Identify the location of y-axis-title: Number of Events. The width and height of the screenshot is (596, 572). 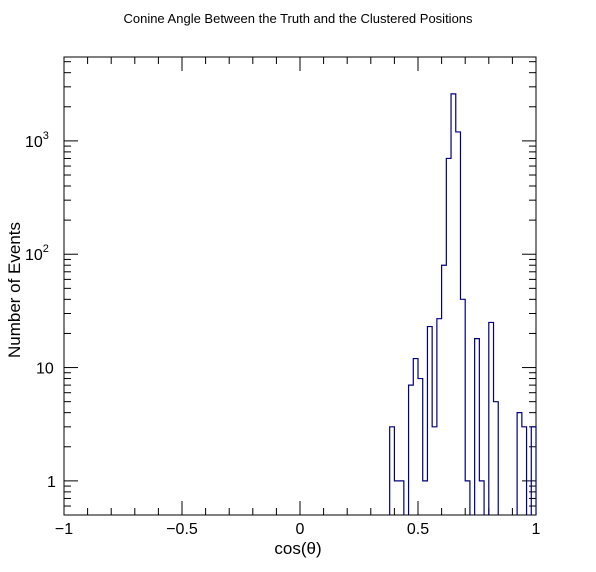
(14, 290).